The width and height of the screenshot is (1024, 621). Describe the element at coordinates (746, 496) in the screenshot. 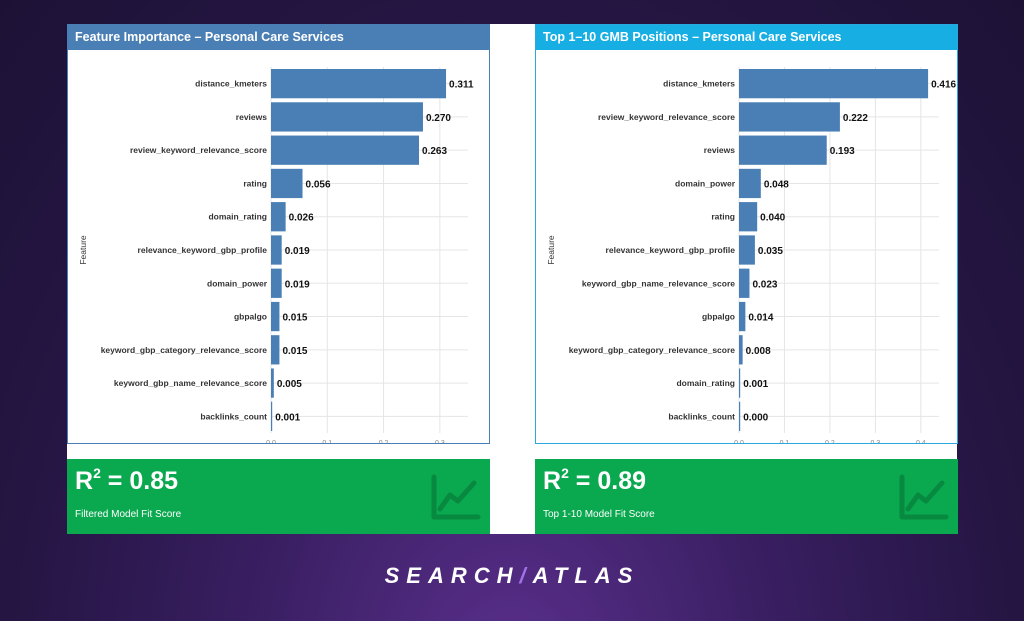

I see `top10-model-fit-card: R2 = 0.89 Top 1-10 Model Fit Score` at that location.